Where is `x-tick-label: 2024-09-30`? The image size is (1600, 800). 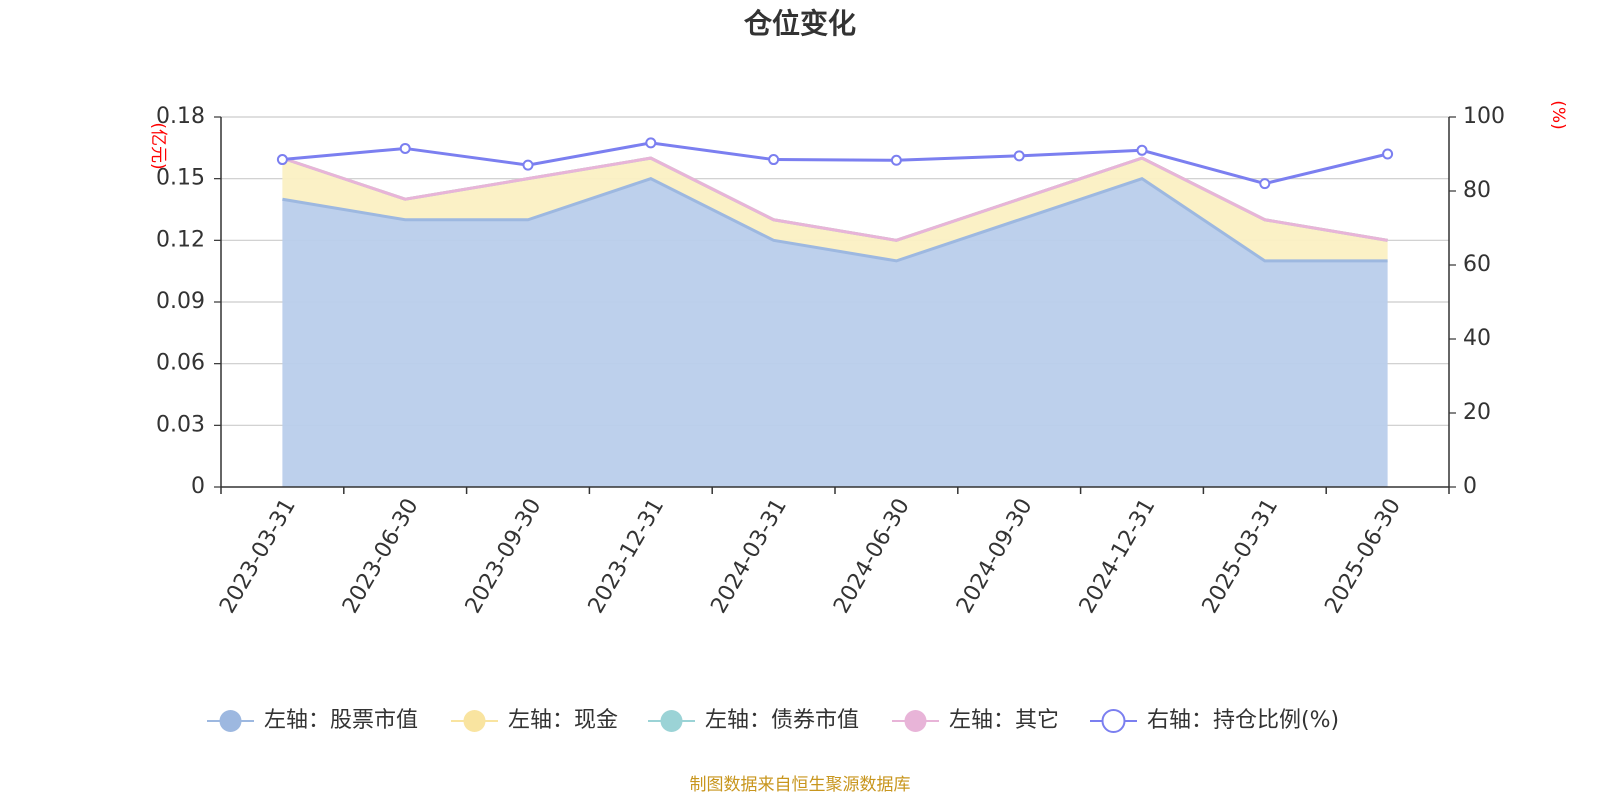
x-tick-label: 2024-09-30 is located at coordinates (995, 556).